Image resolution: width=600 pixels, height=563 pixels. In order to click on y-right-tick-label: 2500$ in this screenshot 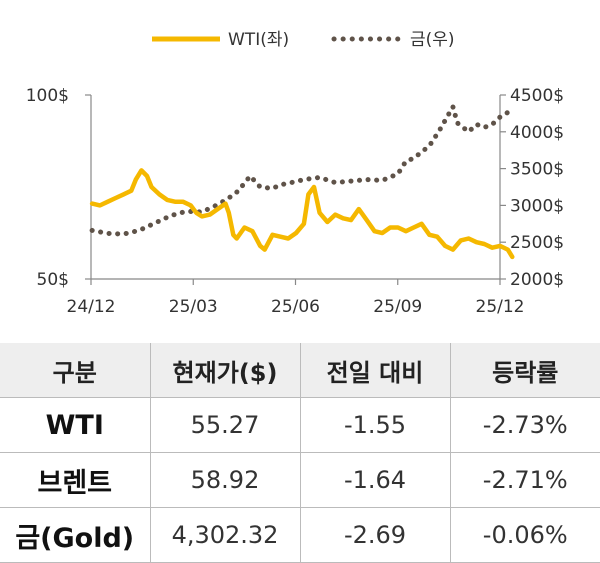, I will do `click(537, 243)`.